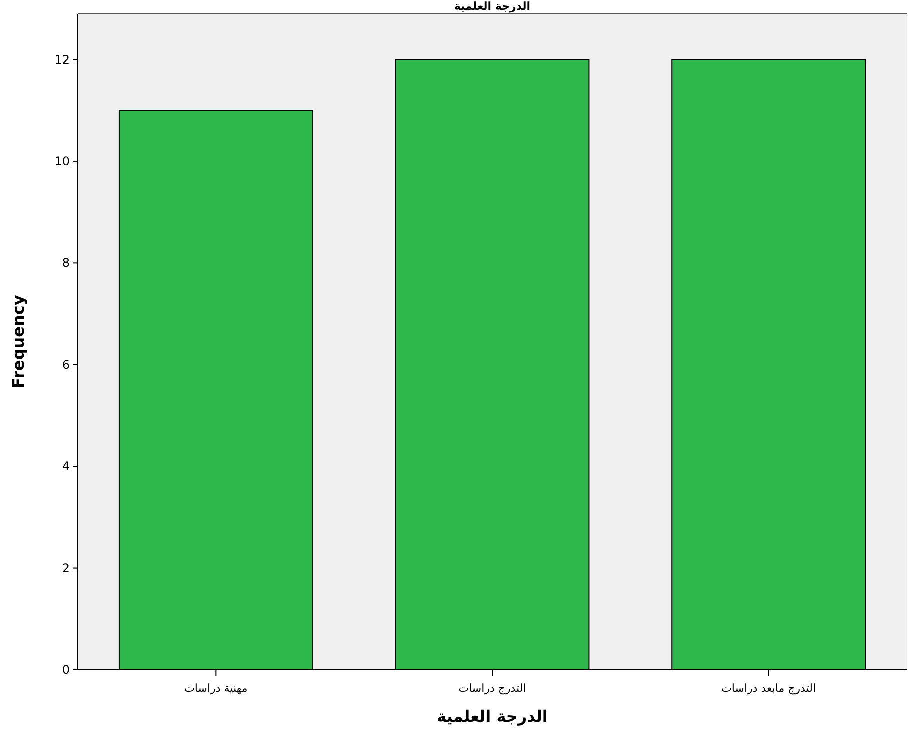 The height and width of the screenshot is (740, 922). I want to click on x-tick-label: مهنية دراسات, so click(216, 688).